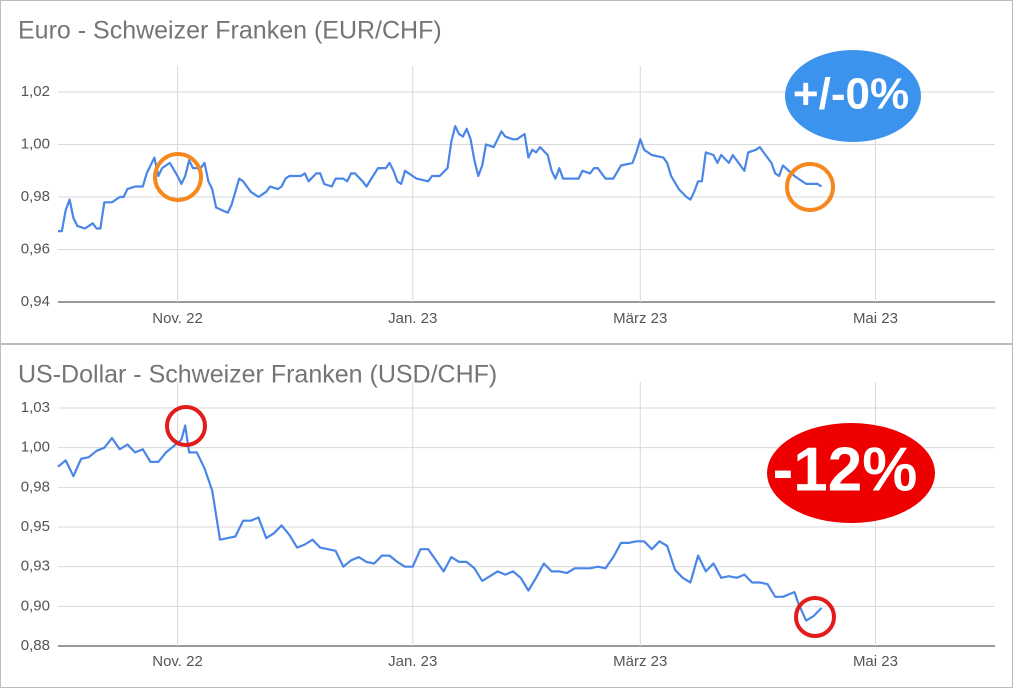 Image resolution: width=1017 pixels, height=696 pixels. Describe the element at coordinates (35, 91) in the screenshot. I see `y-tick-label: 1,02` at that location.